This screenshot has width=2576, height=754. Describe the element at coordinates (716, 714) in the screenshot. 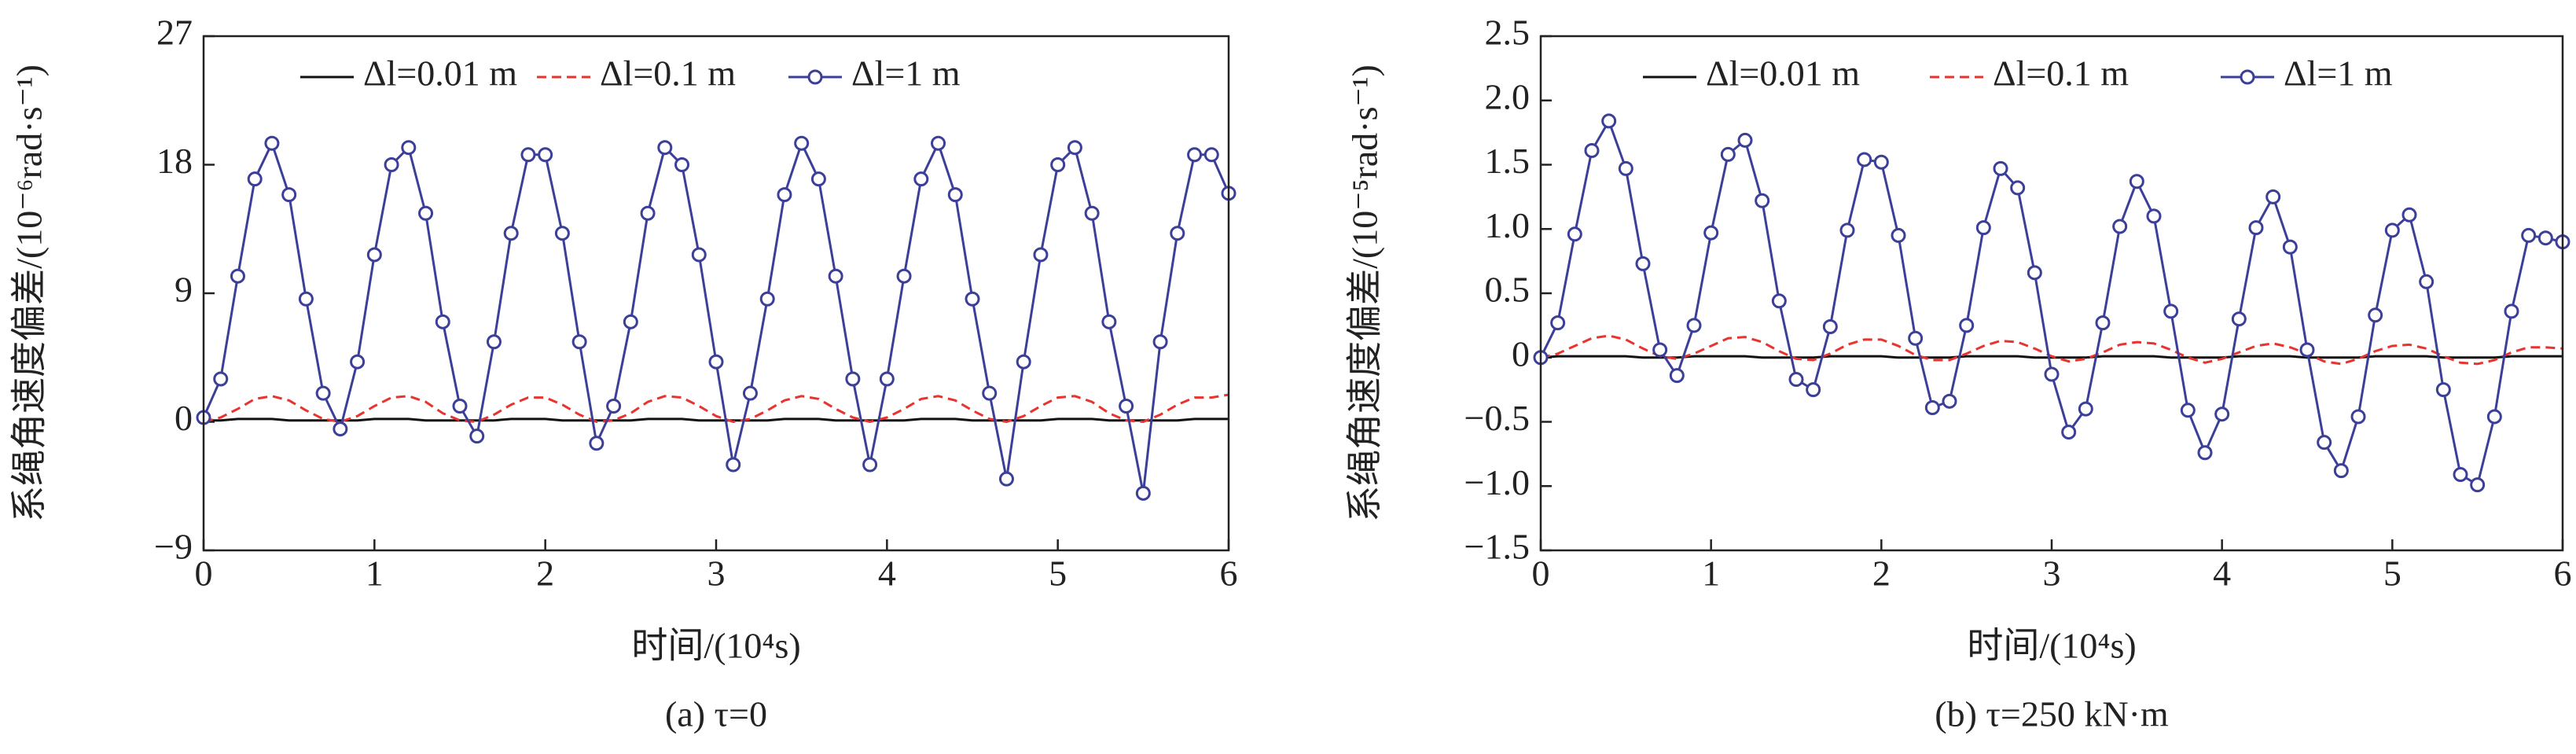

I see `caption: (a) τ=0` at that location.